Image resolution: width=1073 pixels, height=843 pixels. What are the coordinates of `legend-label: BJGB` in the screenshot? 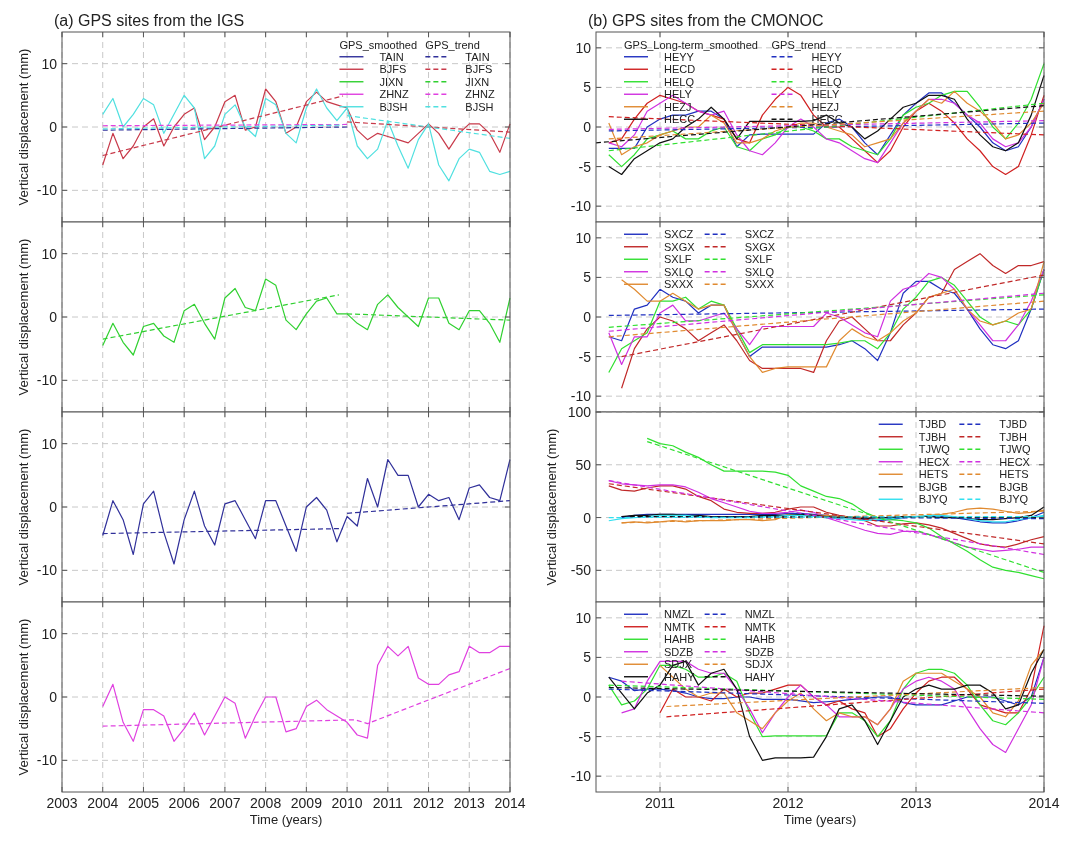 It's located at (933, 486).